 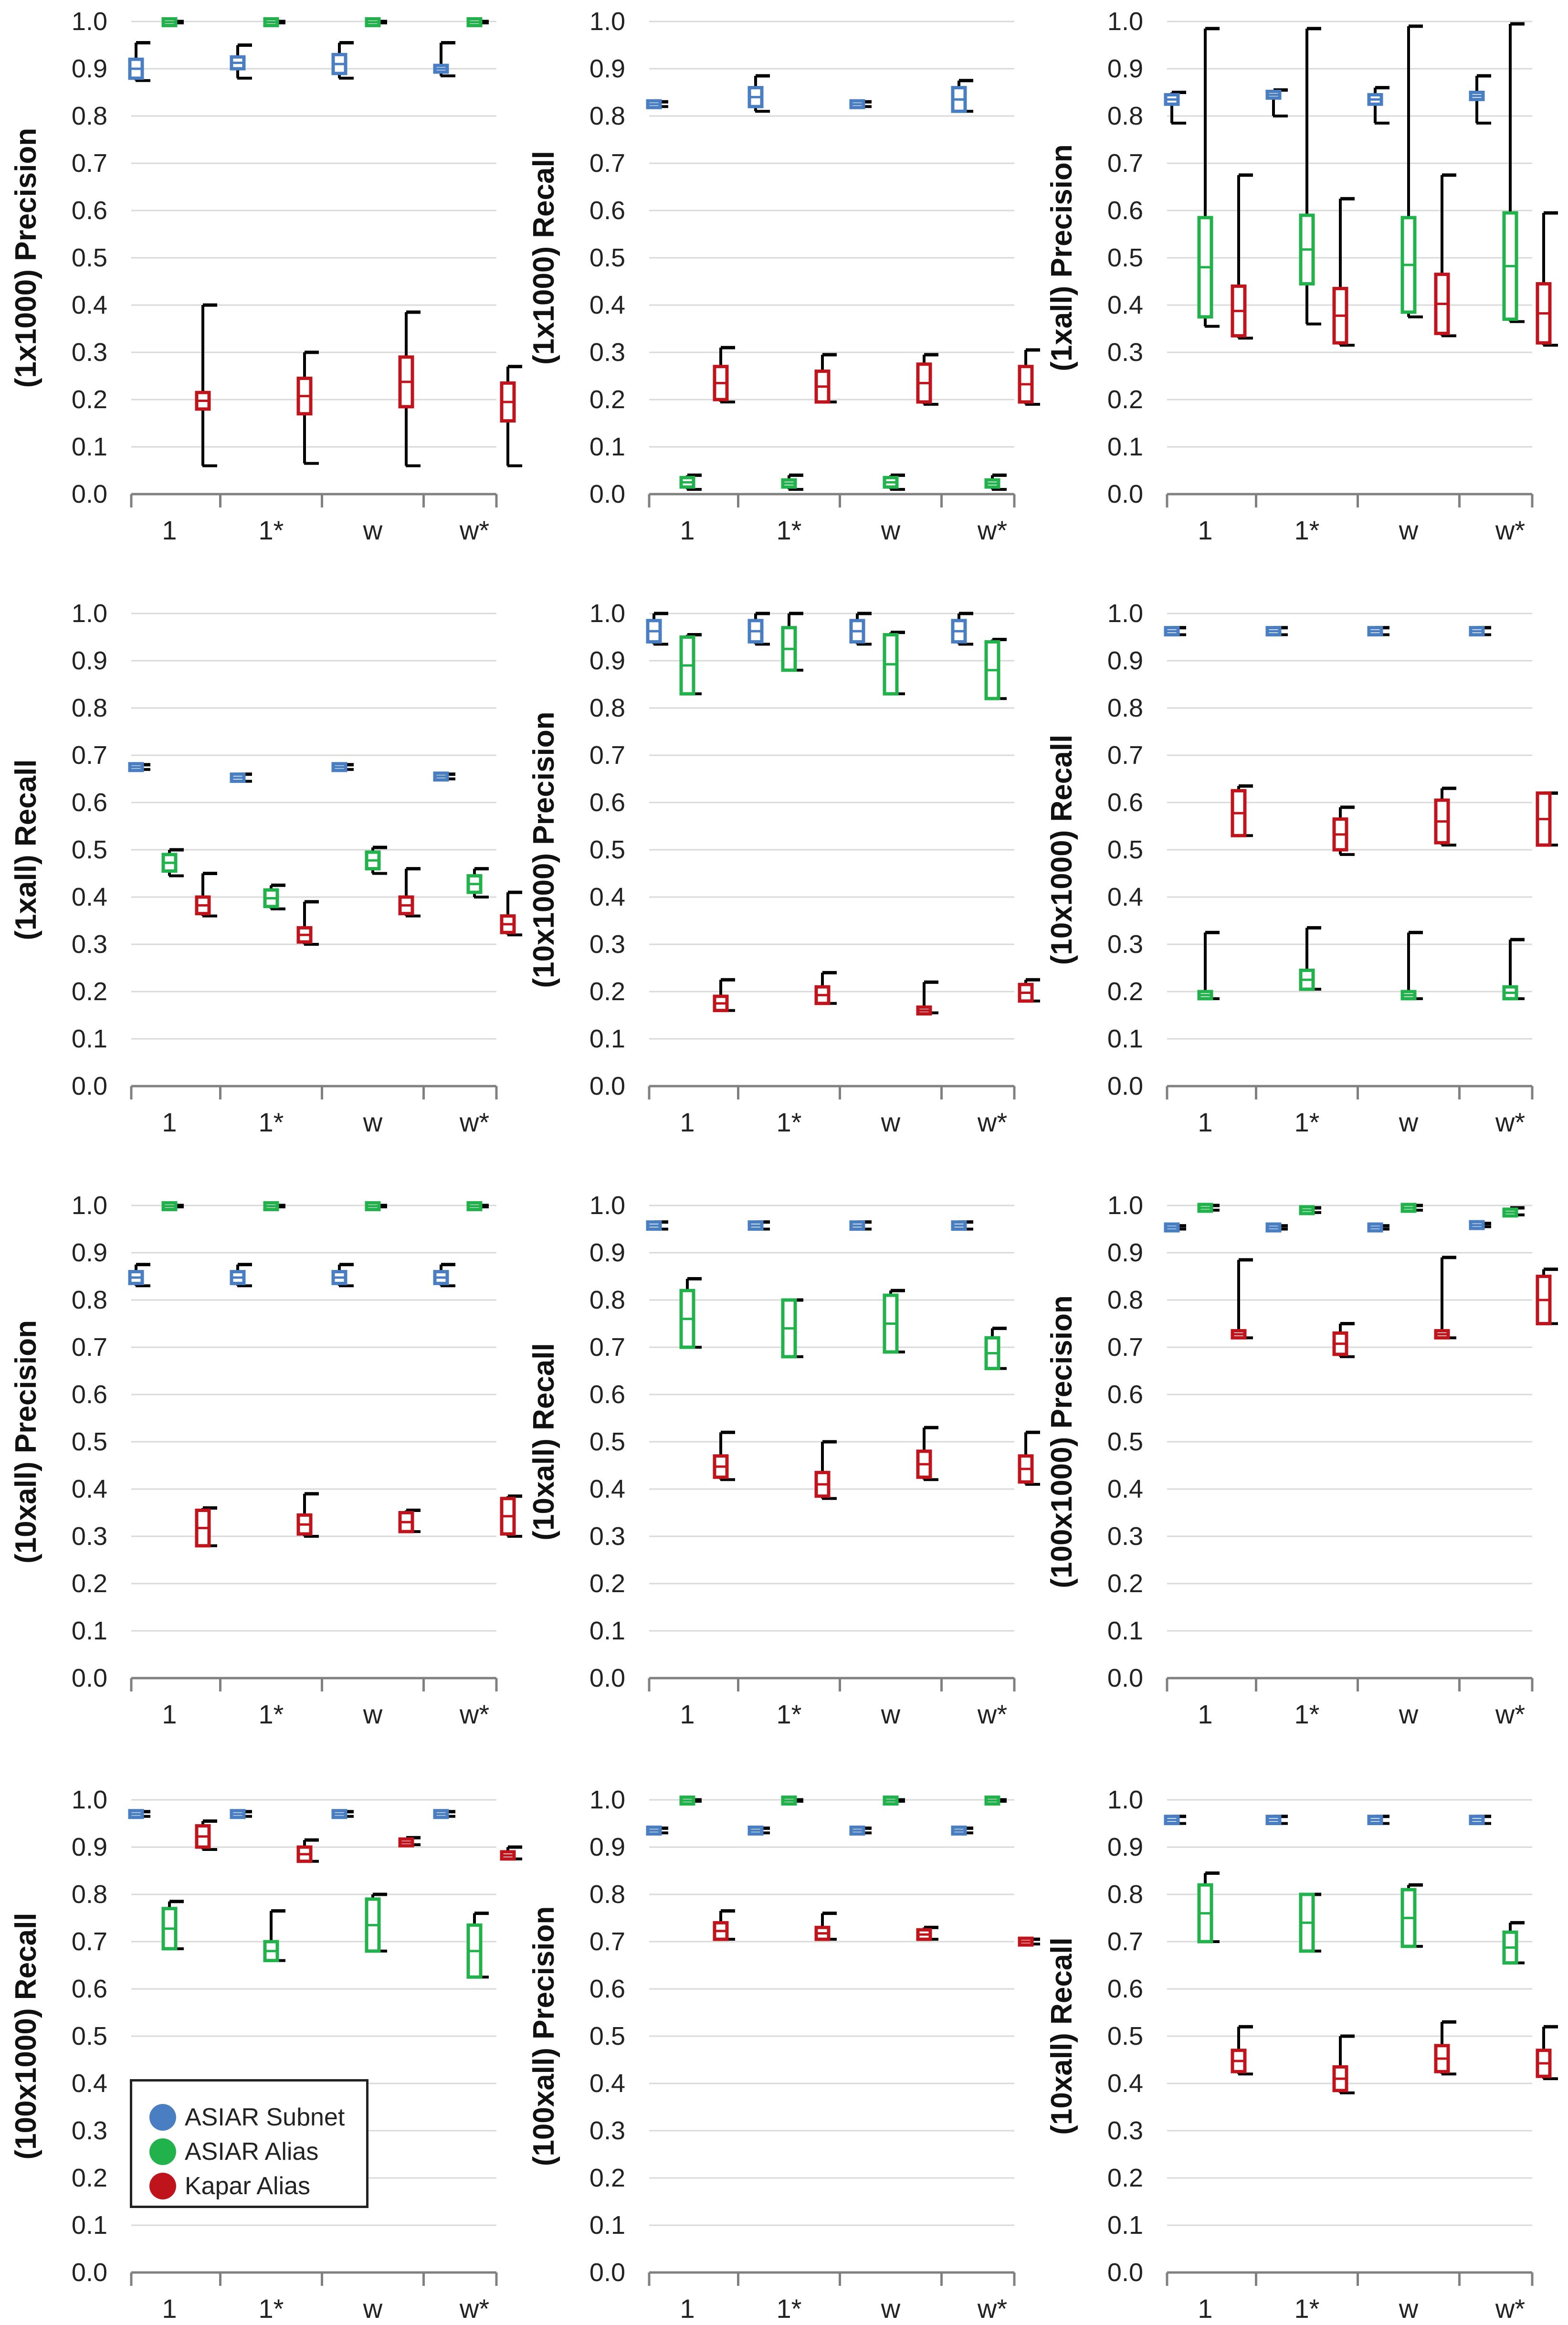 What do you see at coordinates (1061, 2036) in the screenshot?
I see `y-axis-label: (10xall) Recall` at bounding box center [1061, 2036].